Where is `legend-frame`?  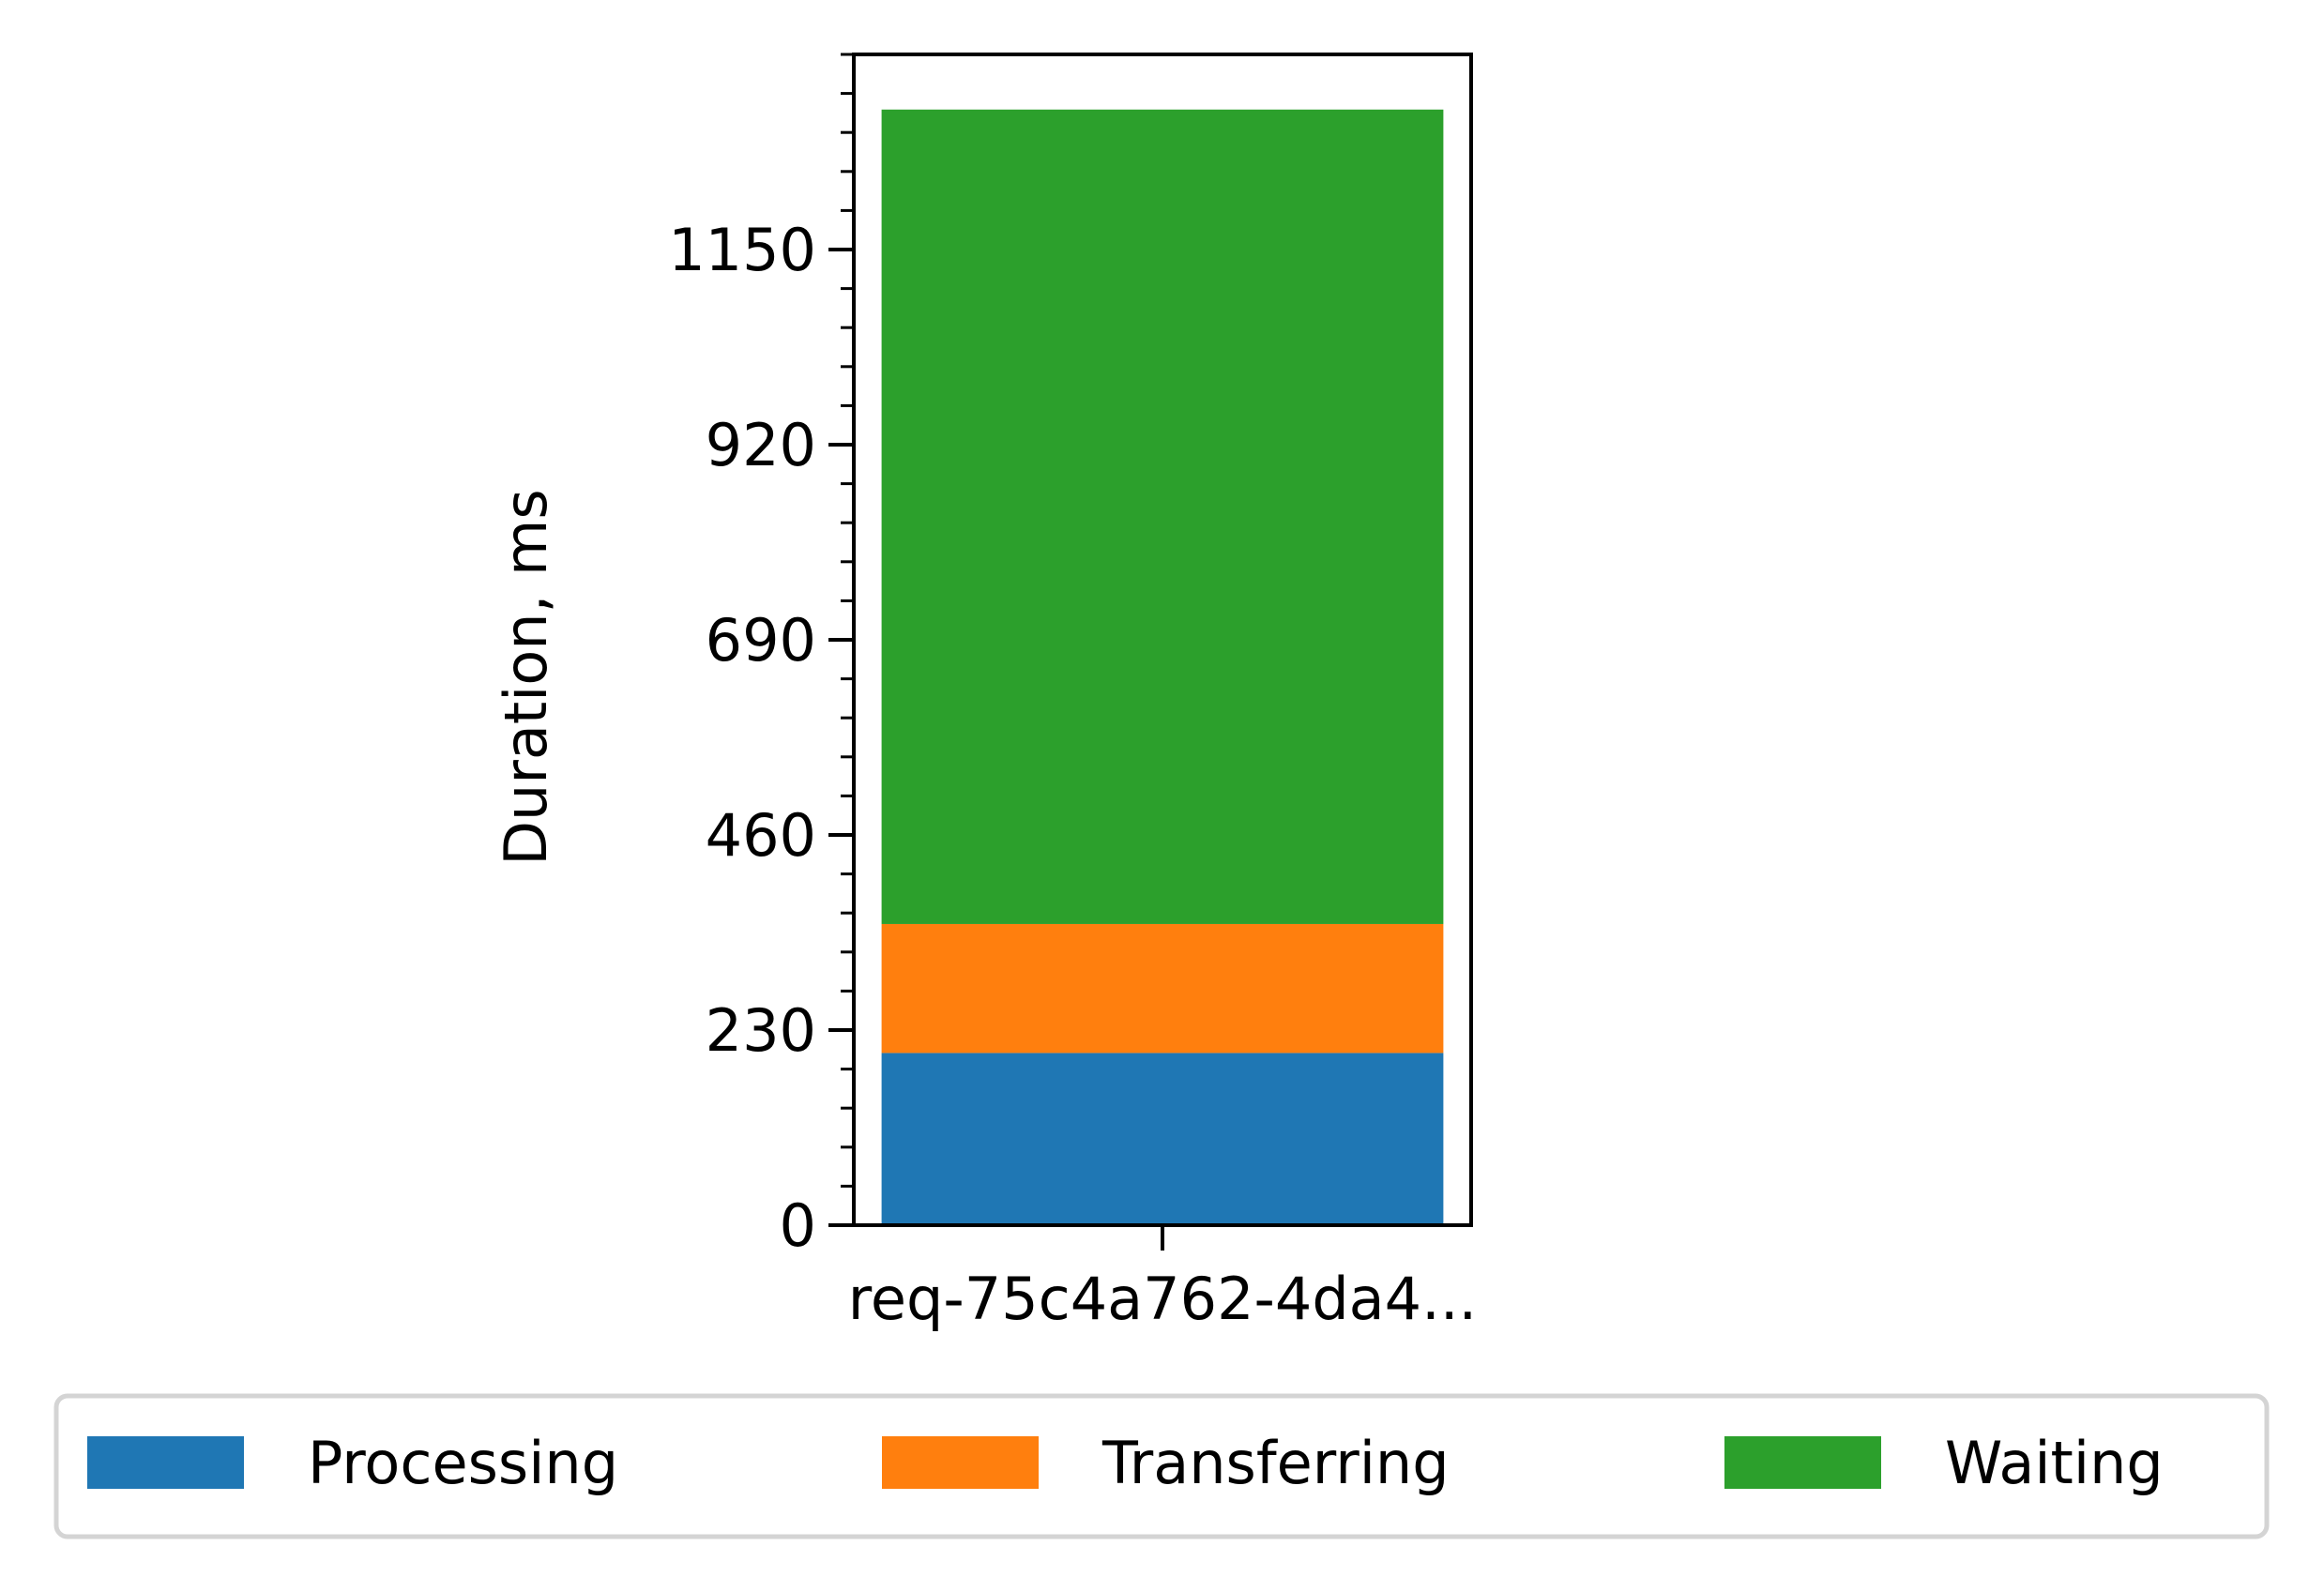 legend-frame is located at coordinates (1161, 1466).